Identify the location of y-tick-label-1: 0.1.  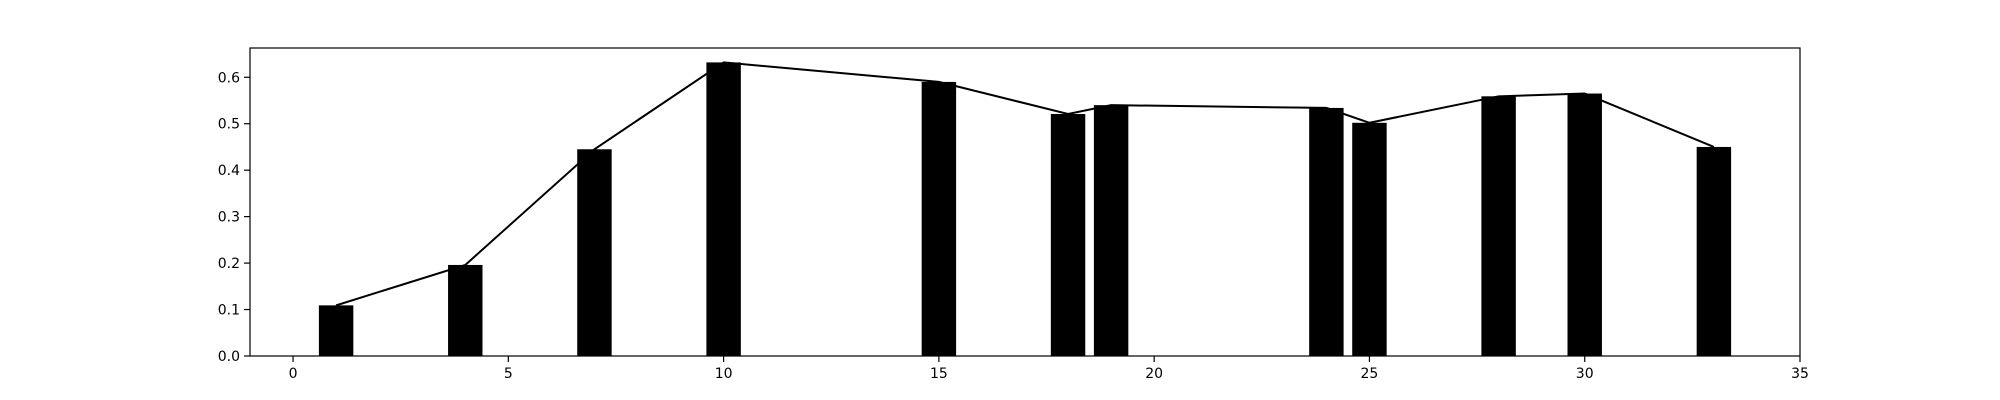
(229, 311).